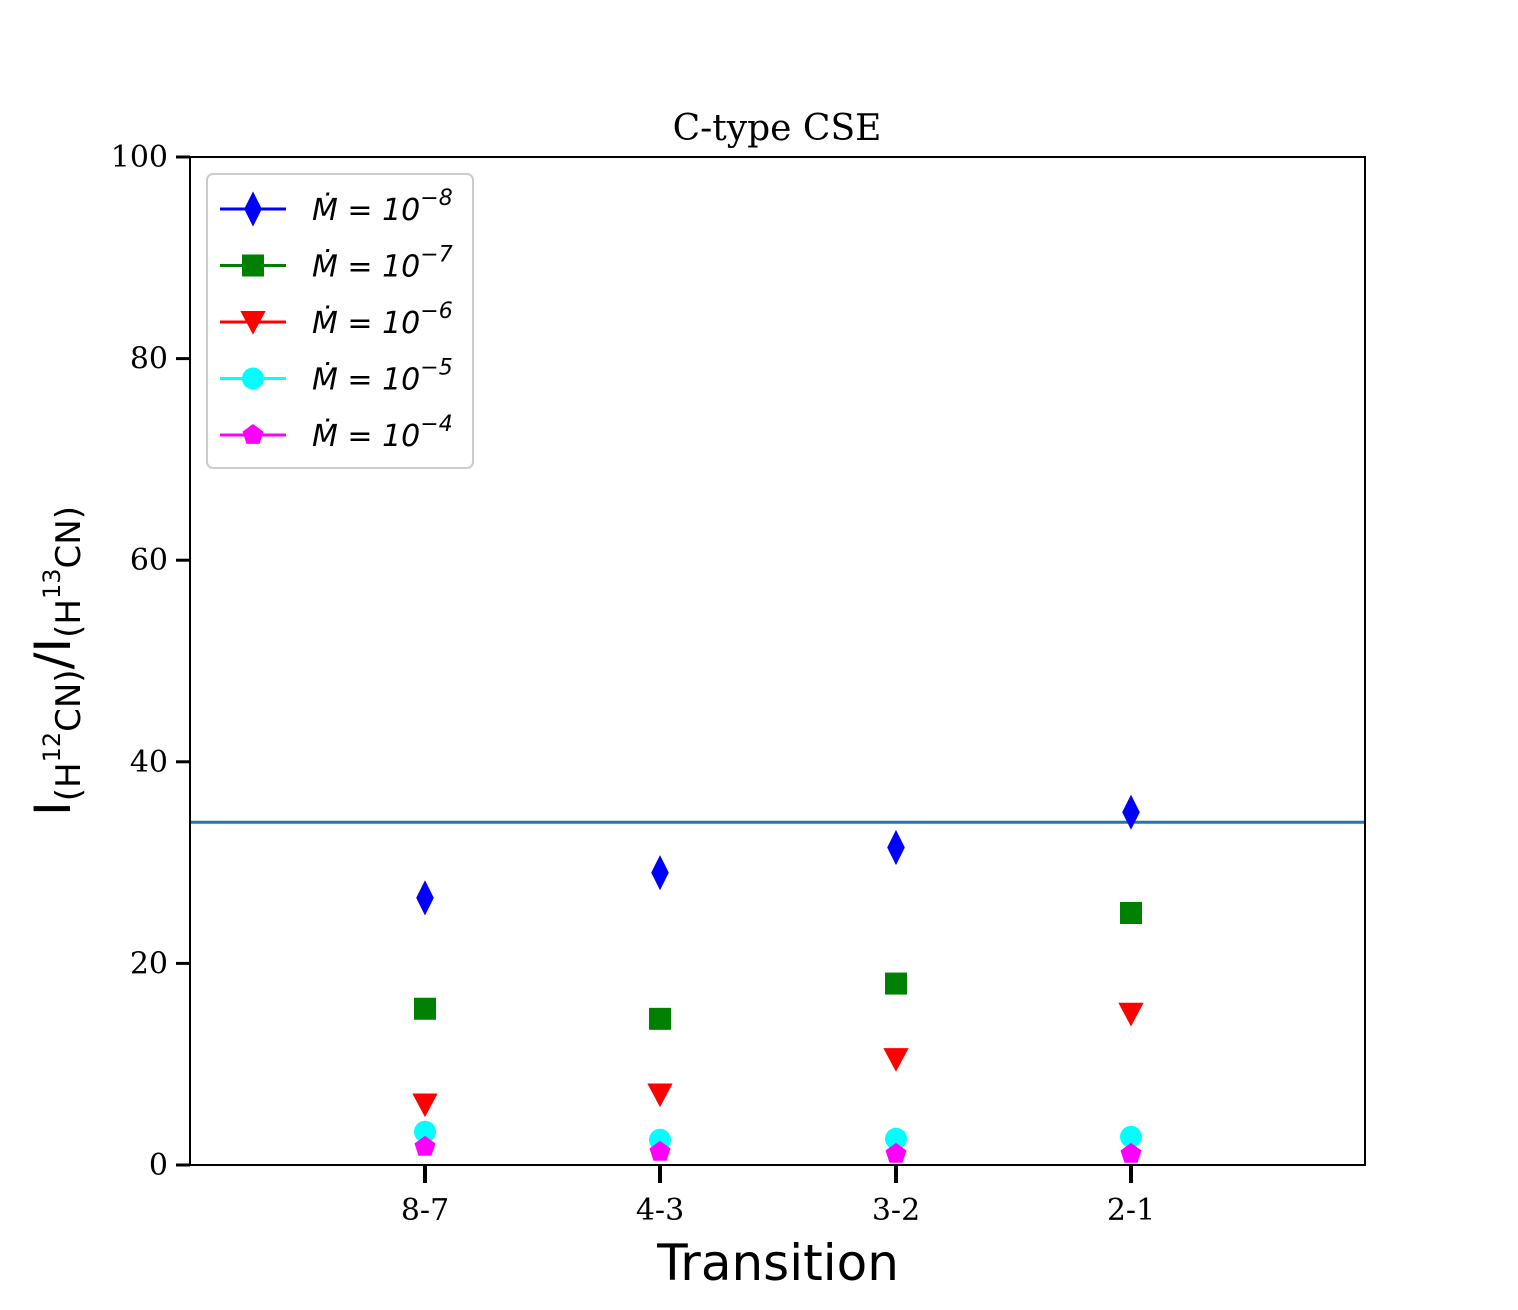  I want to click on x-tick-label: 3-2, so click(896, 1210).